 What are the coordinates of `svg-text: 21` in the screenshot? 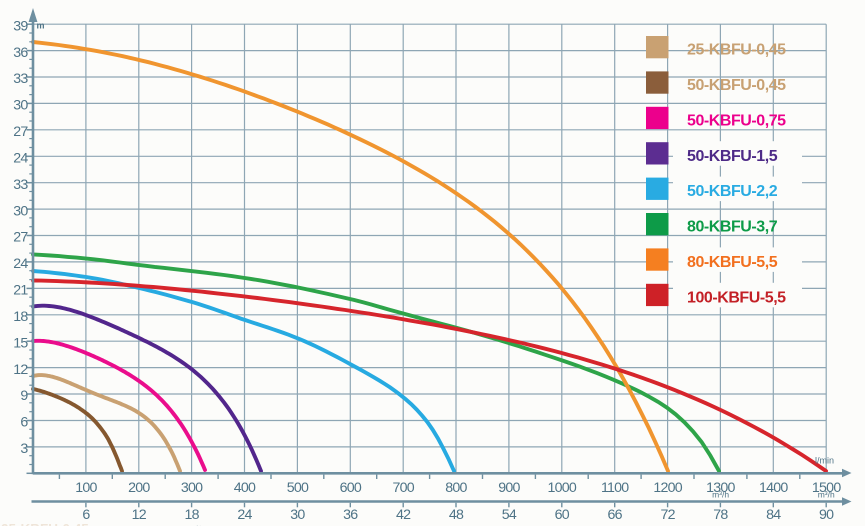 It's located at (20, 291).